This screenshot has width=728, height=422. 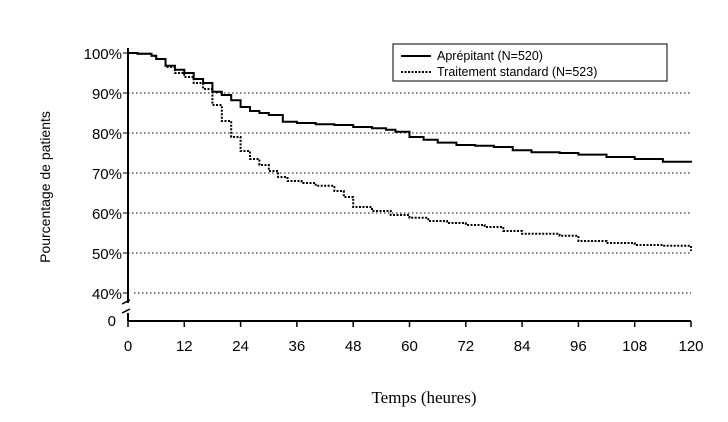 What do you see at coordinates (353, 346) in the screenshot?
I see `x-tick-label: 48` at bounding box center [353, 346].